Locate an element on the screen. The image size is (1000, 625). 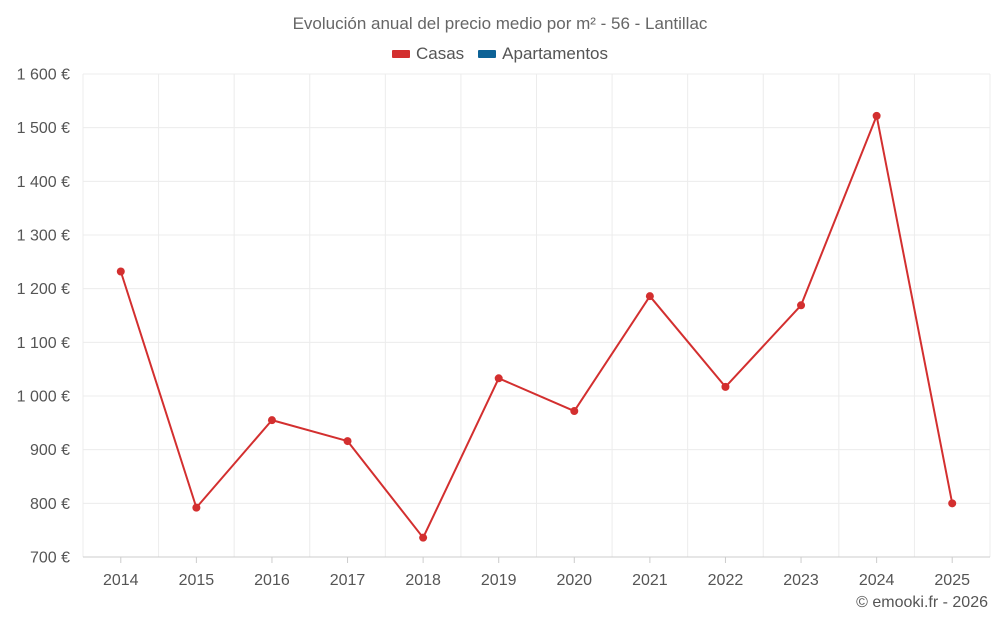
x-tick-label: 2021 is located at coordinates (650, 580).